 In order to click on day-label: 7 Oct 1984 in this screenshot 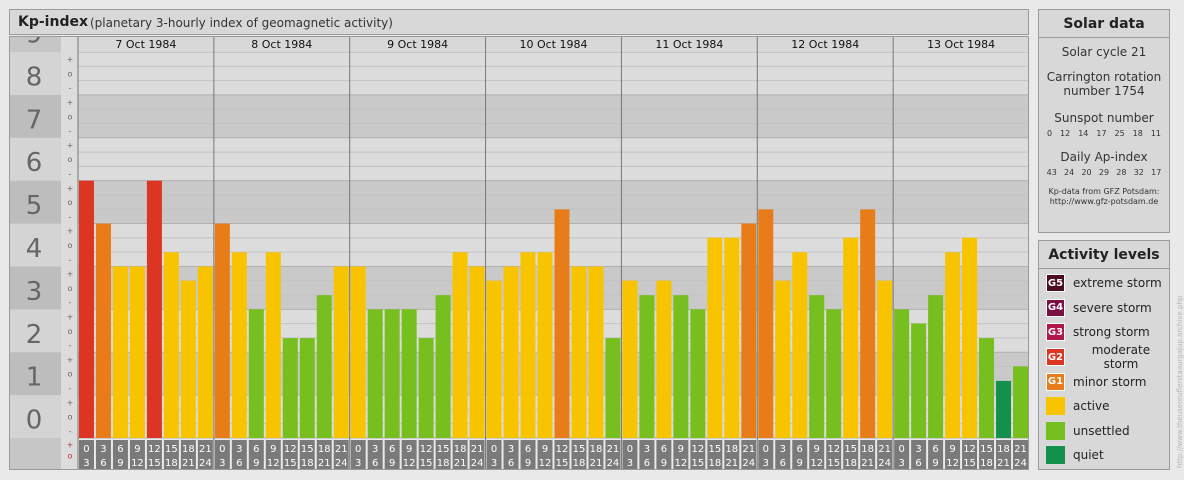, I will do `click(145, 44)`.